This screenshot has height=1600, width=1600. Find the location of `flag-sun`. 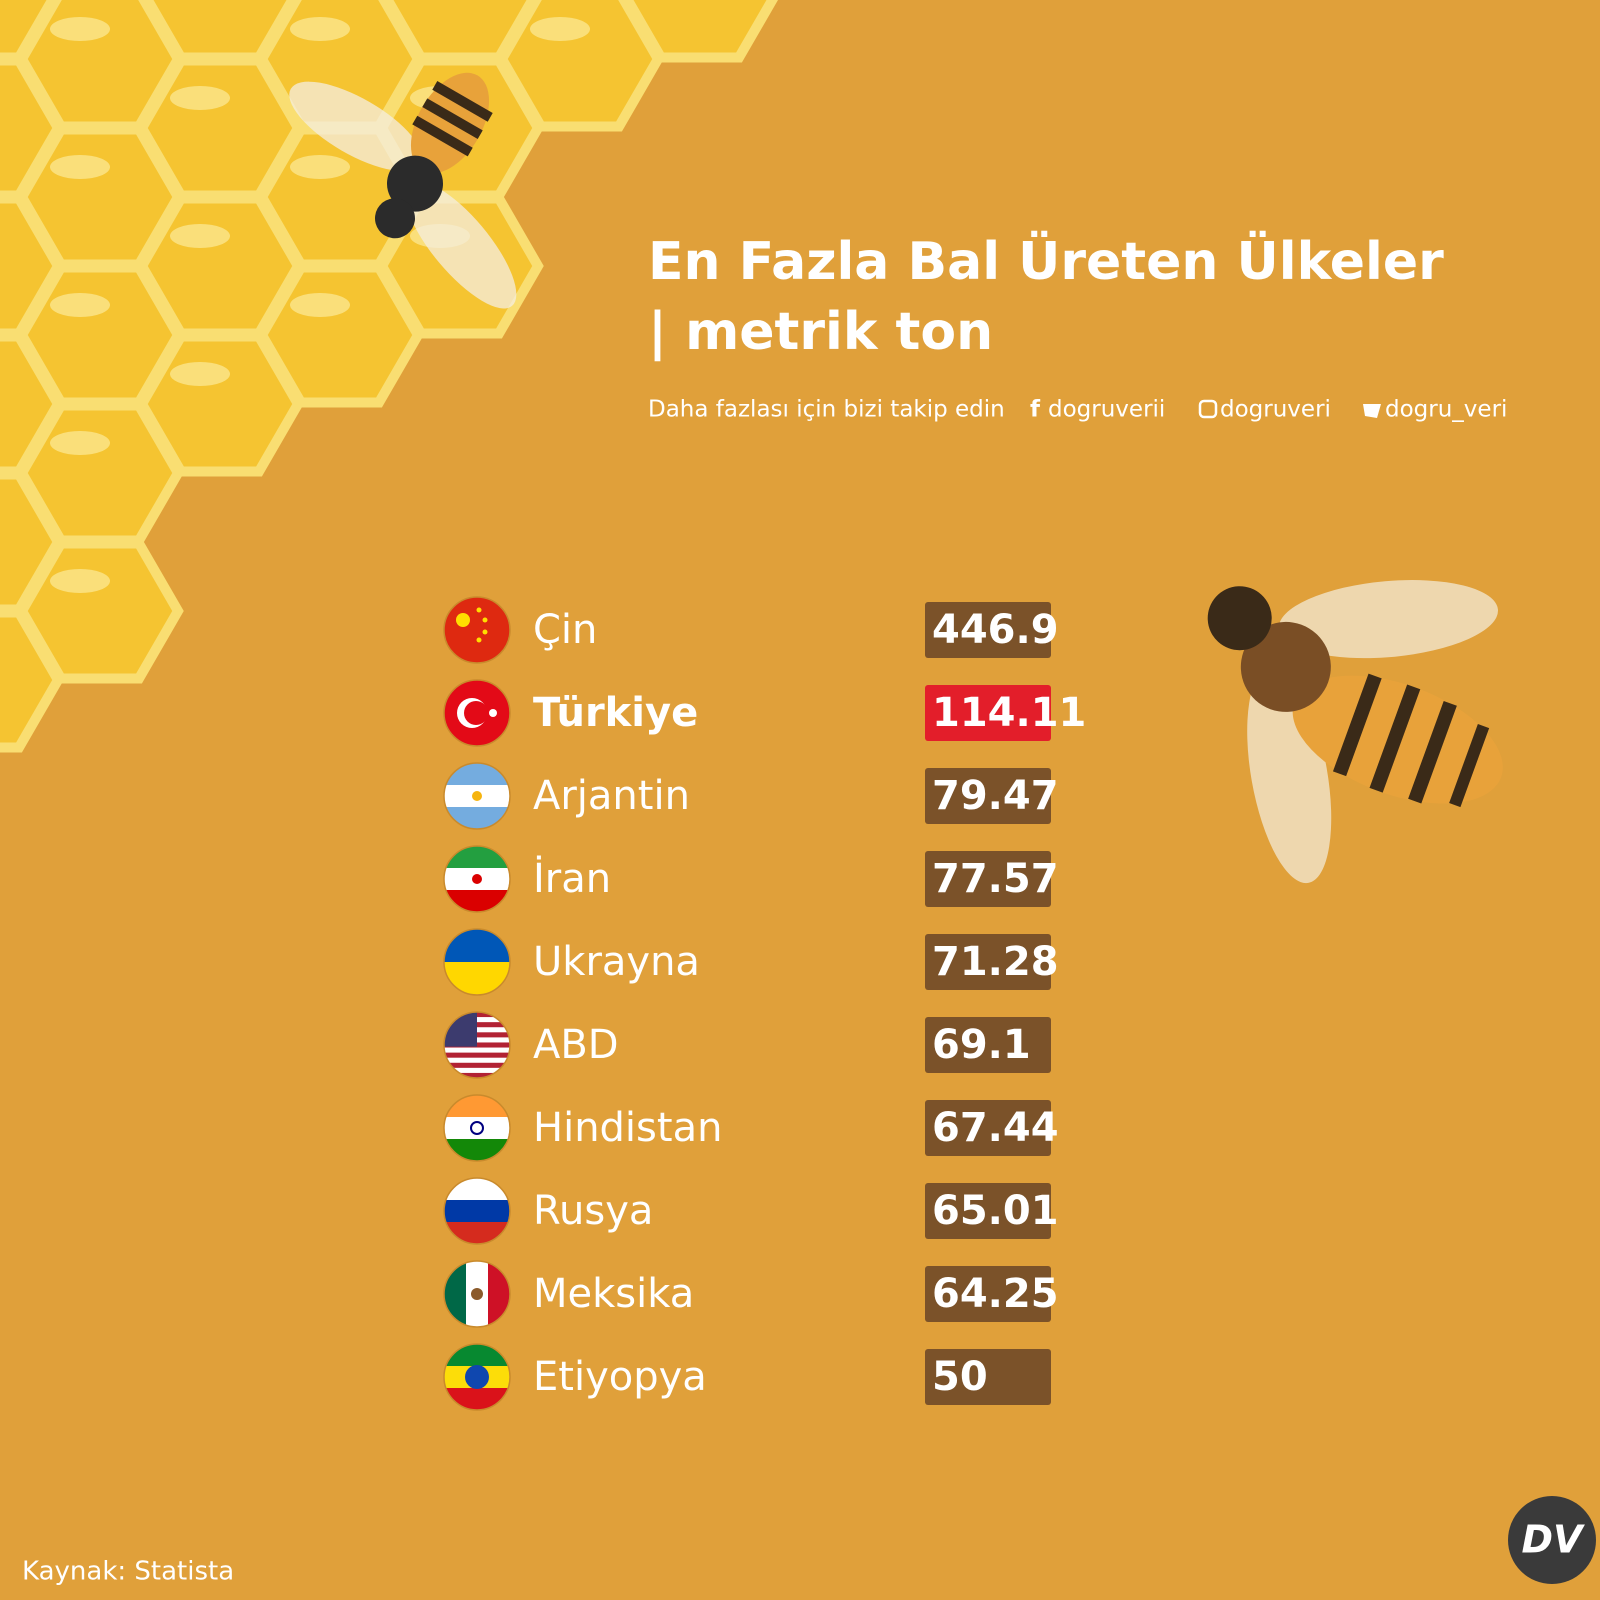

flag-sun is located at coordinates (477, 796).